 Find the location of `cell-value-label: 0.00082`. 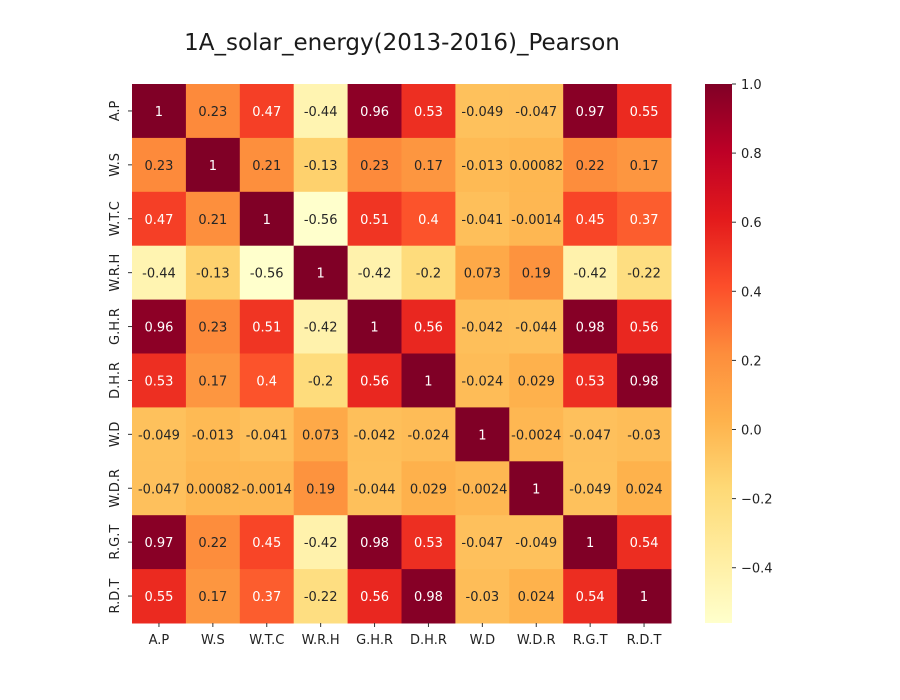

cell-value-label: 0.00082 is located at coordinates (213, 489).